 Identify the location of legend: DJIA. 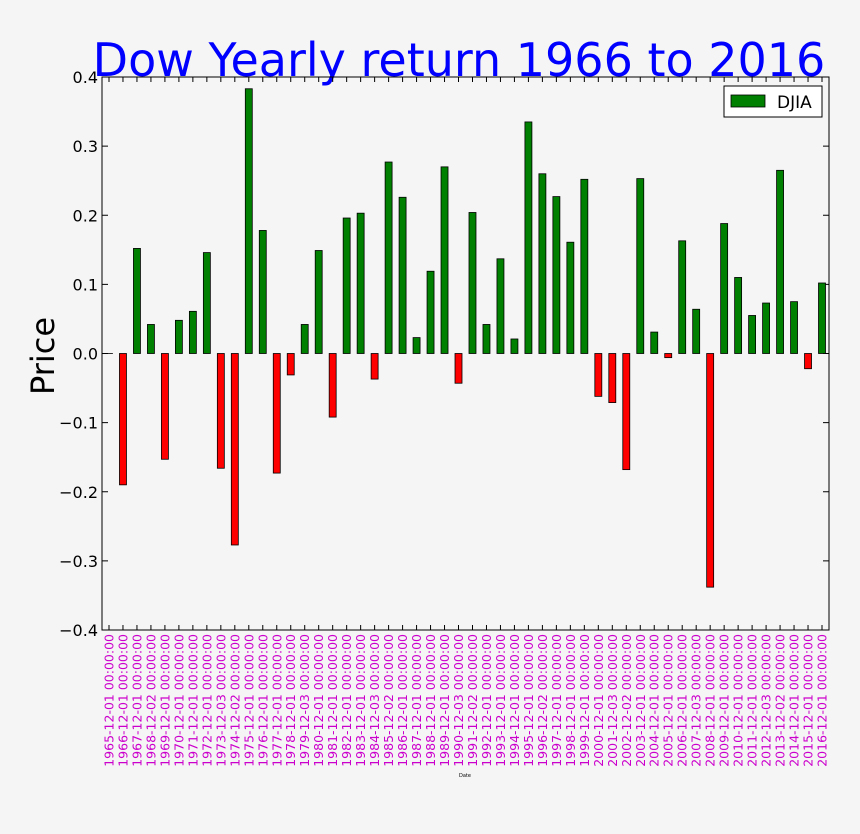
(773, 101).